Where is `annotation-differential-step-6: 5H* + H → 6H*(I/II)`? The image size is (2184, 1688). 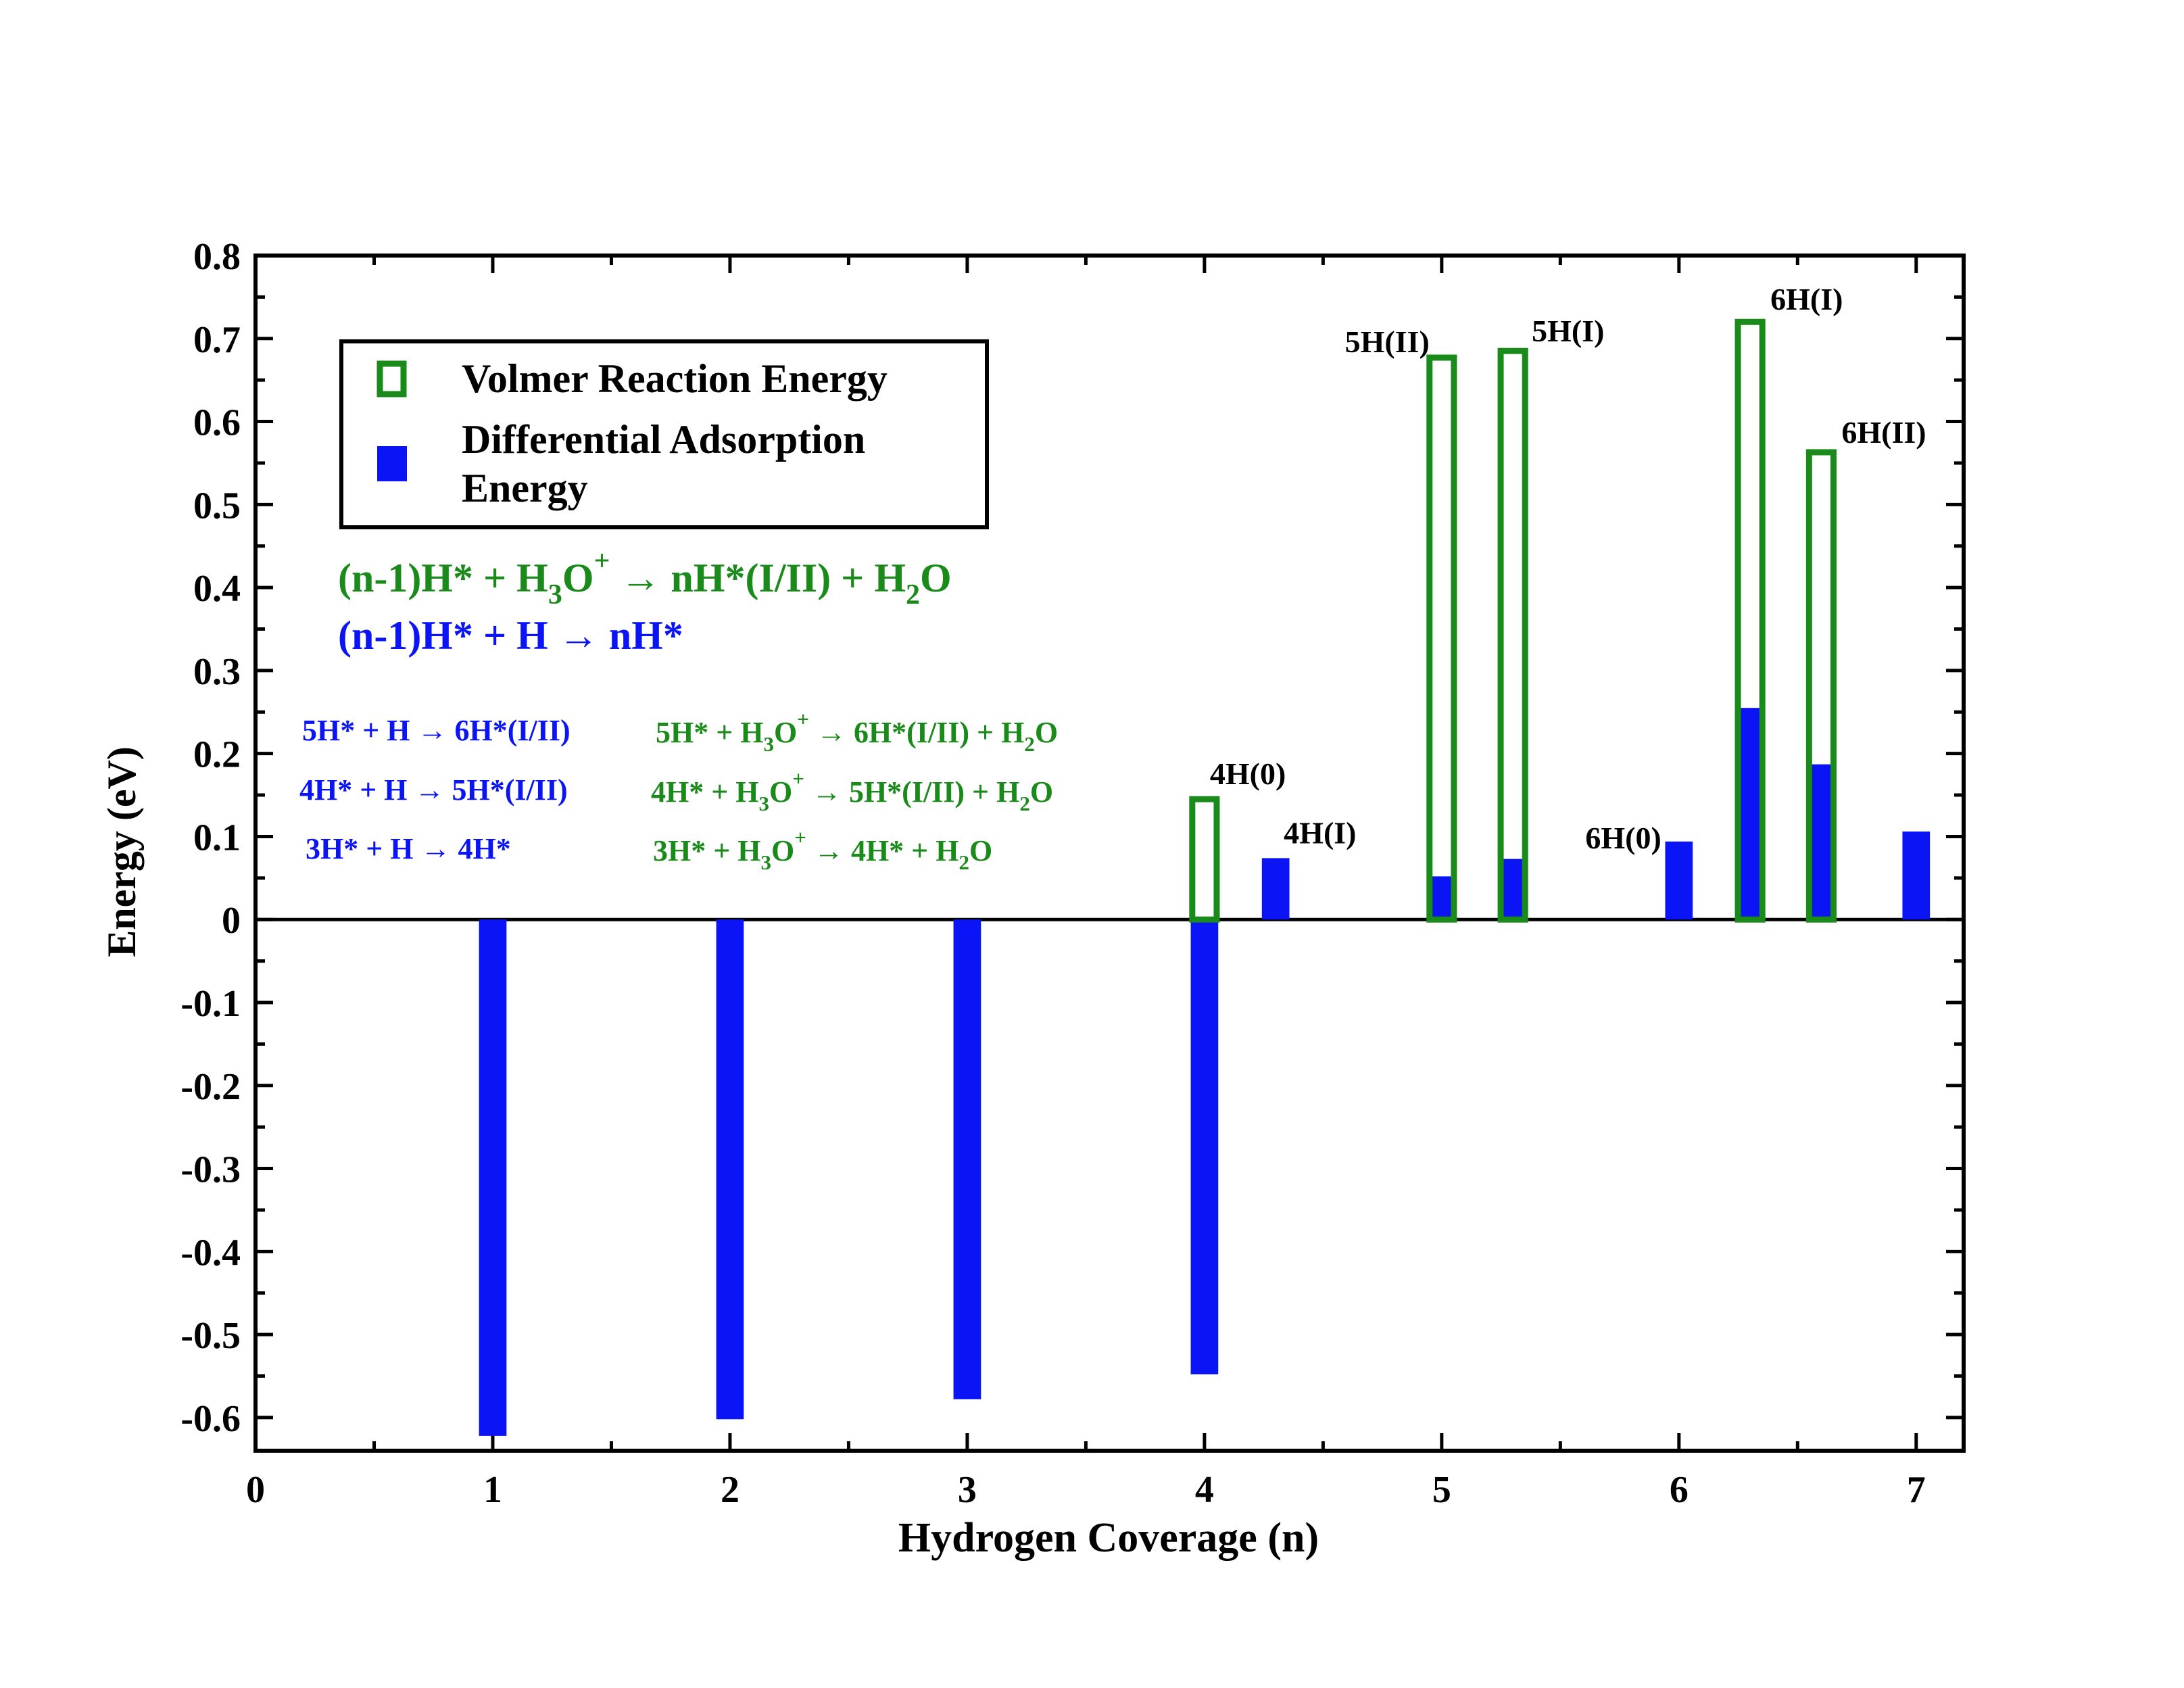 annotation-differential-step-6: 5H* + H → 6H*(I/II) is located at coordinates (436, 730).